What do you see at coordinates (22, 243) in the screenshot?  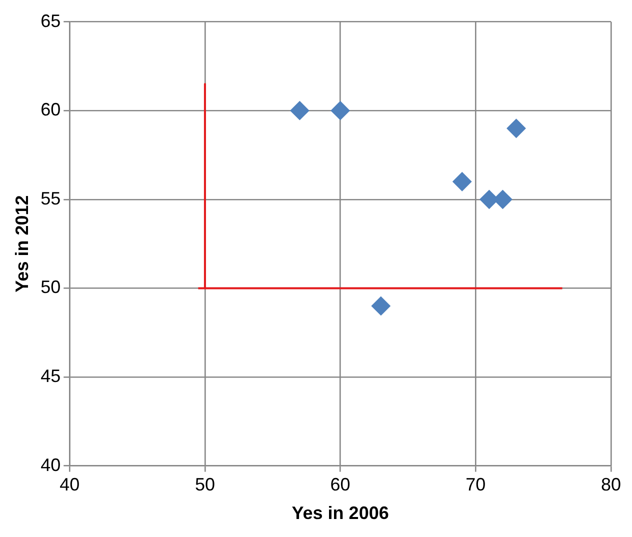 I see `y-axis-title: Yes in 2012` at bounding box center [22, 243].